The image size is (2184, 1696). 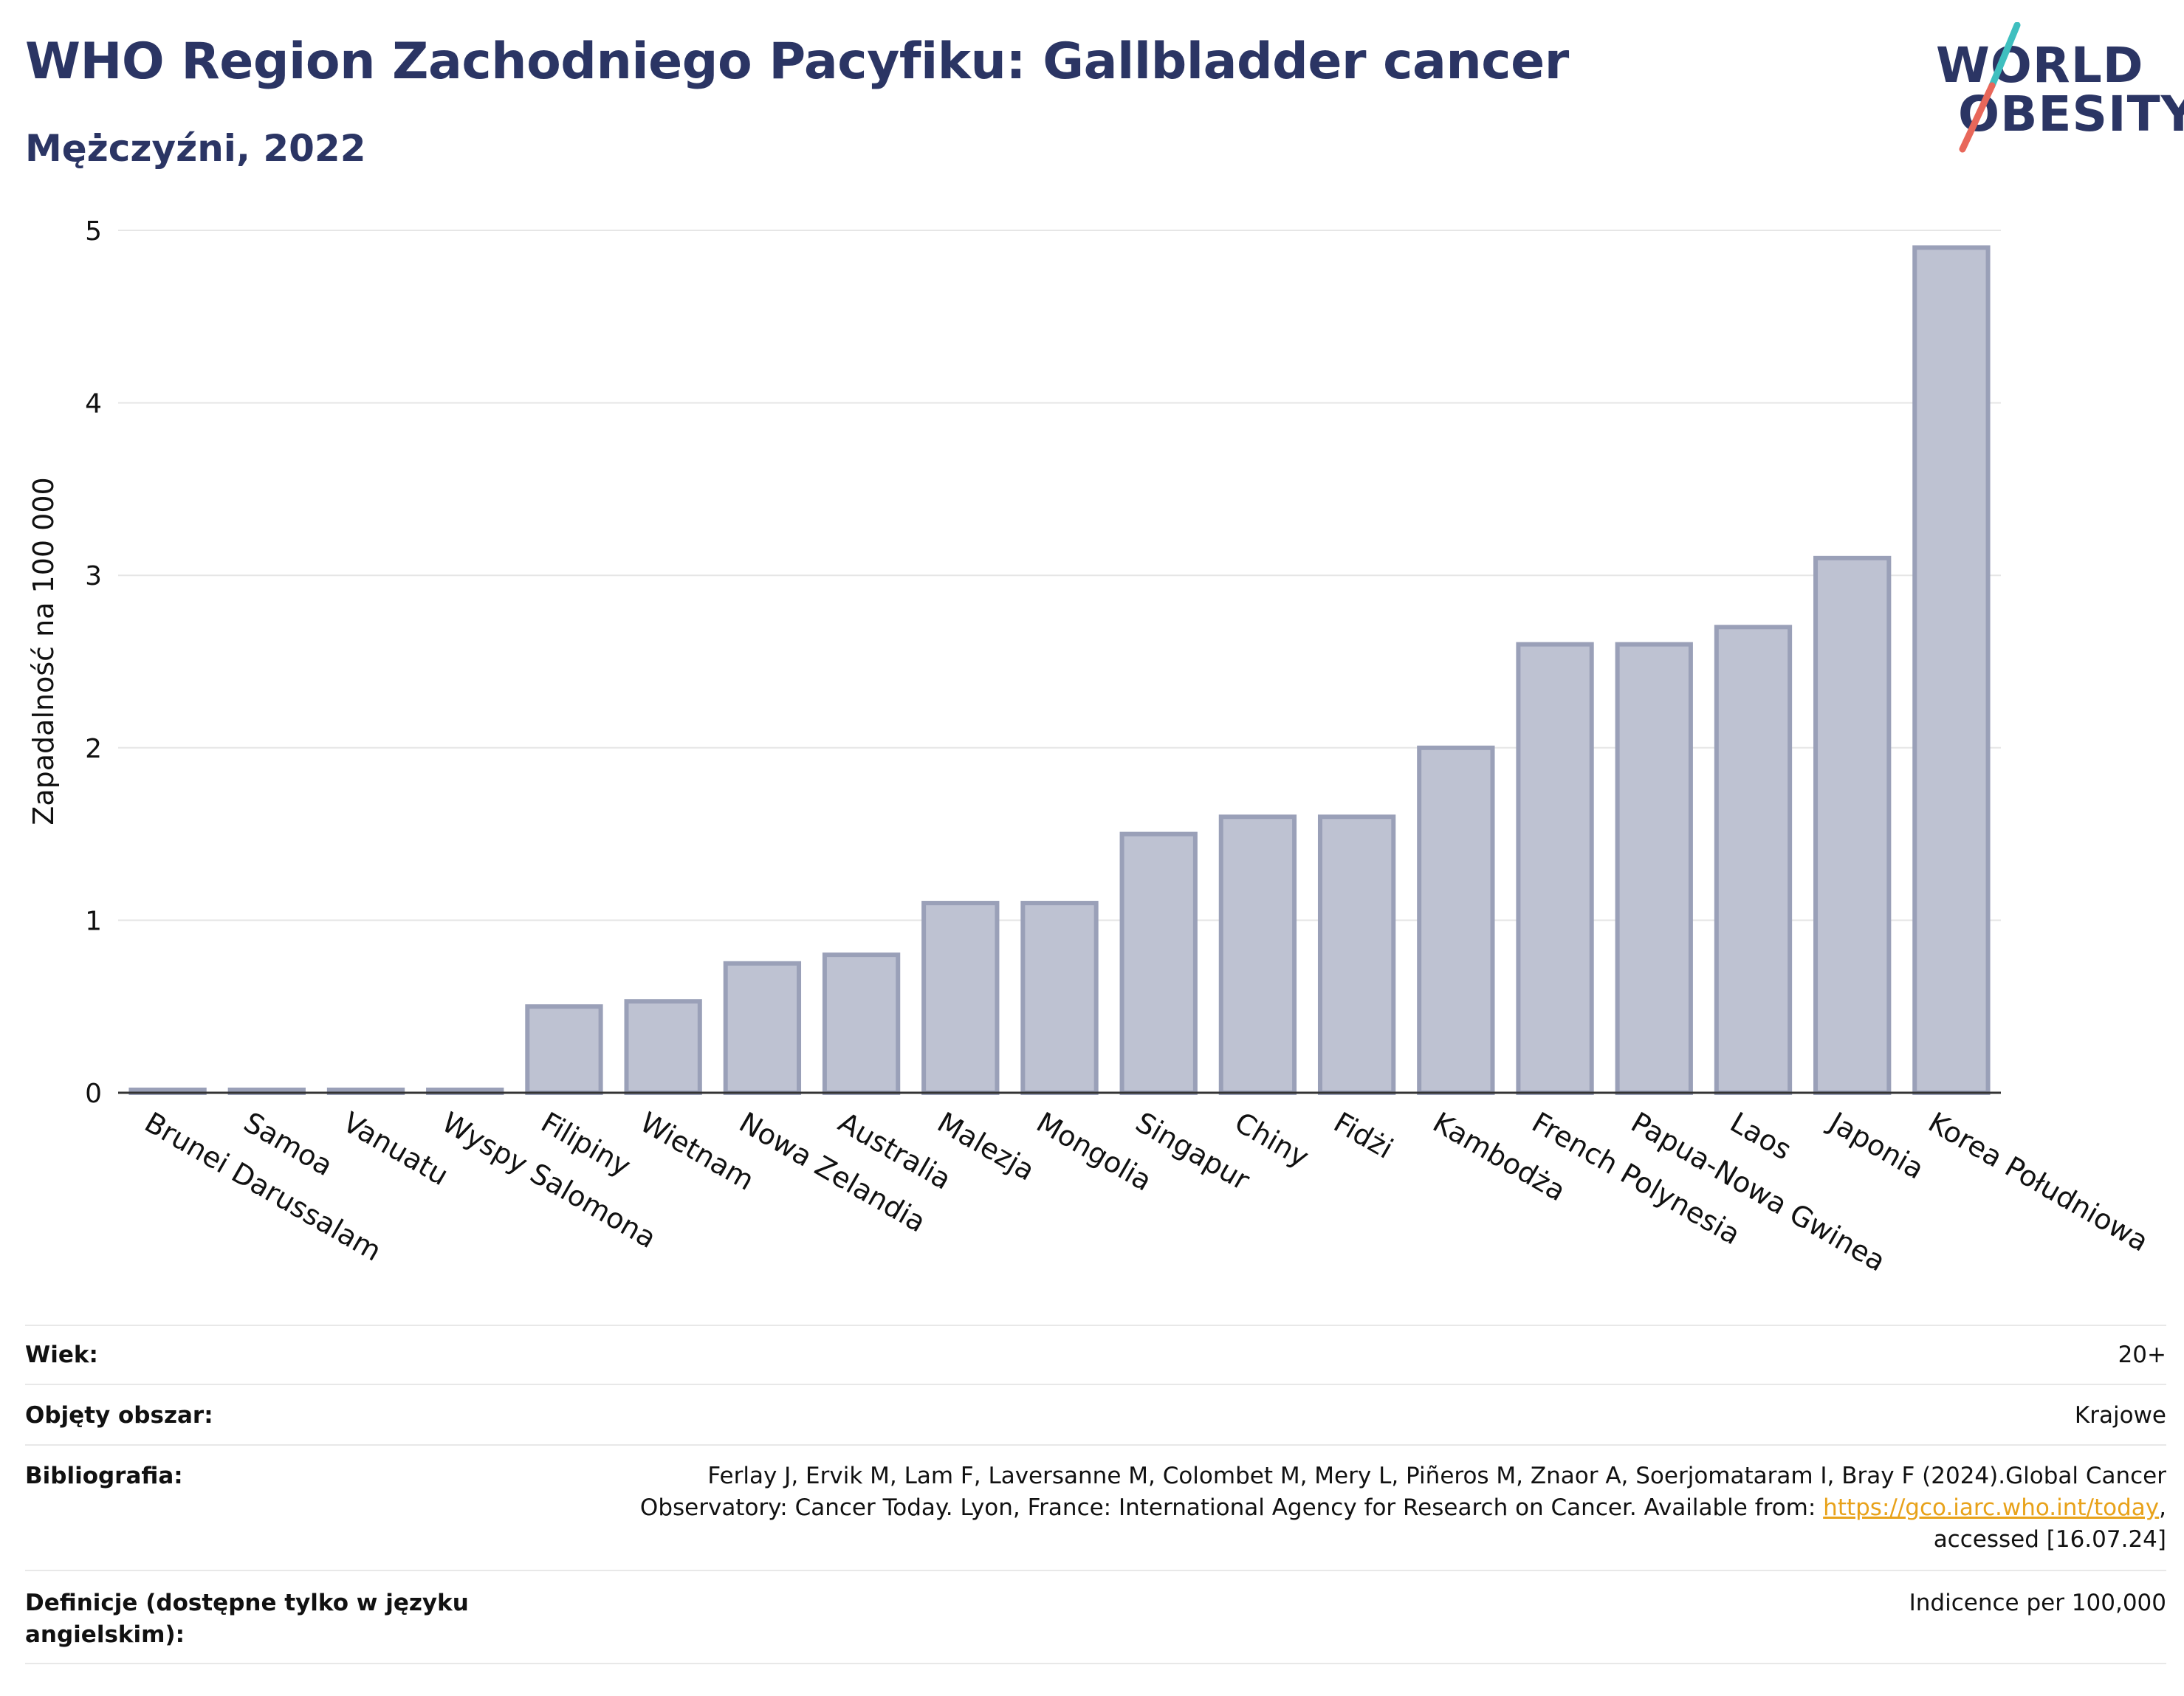 I want to click on x-tick-label: Fidżi, so click(x=1363, y=1136).